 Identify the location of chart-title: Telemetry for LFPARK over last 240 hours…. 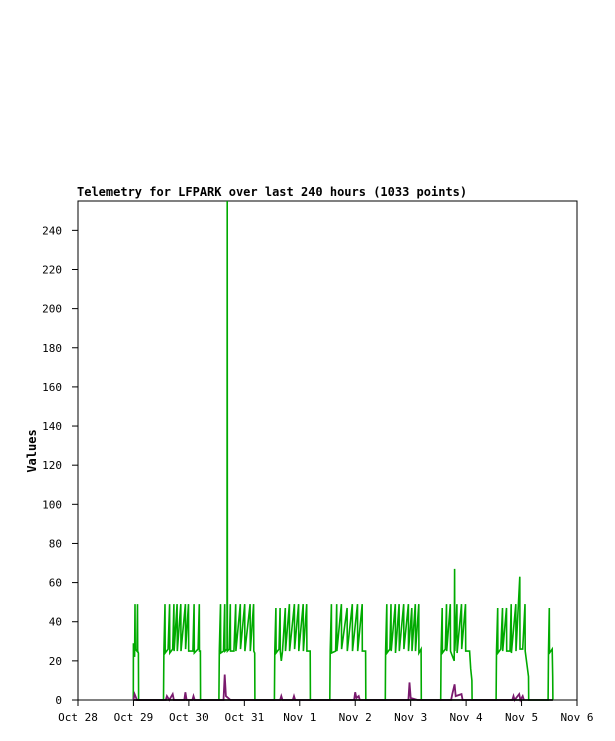
(272, 192).